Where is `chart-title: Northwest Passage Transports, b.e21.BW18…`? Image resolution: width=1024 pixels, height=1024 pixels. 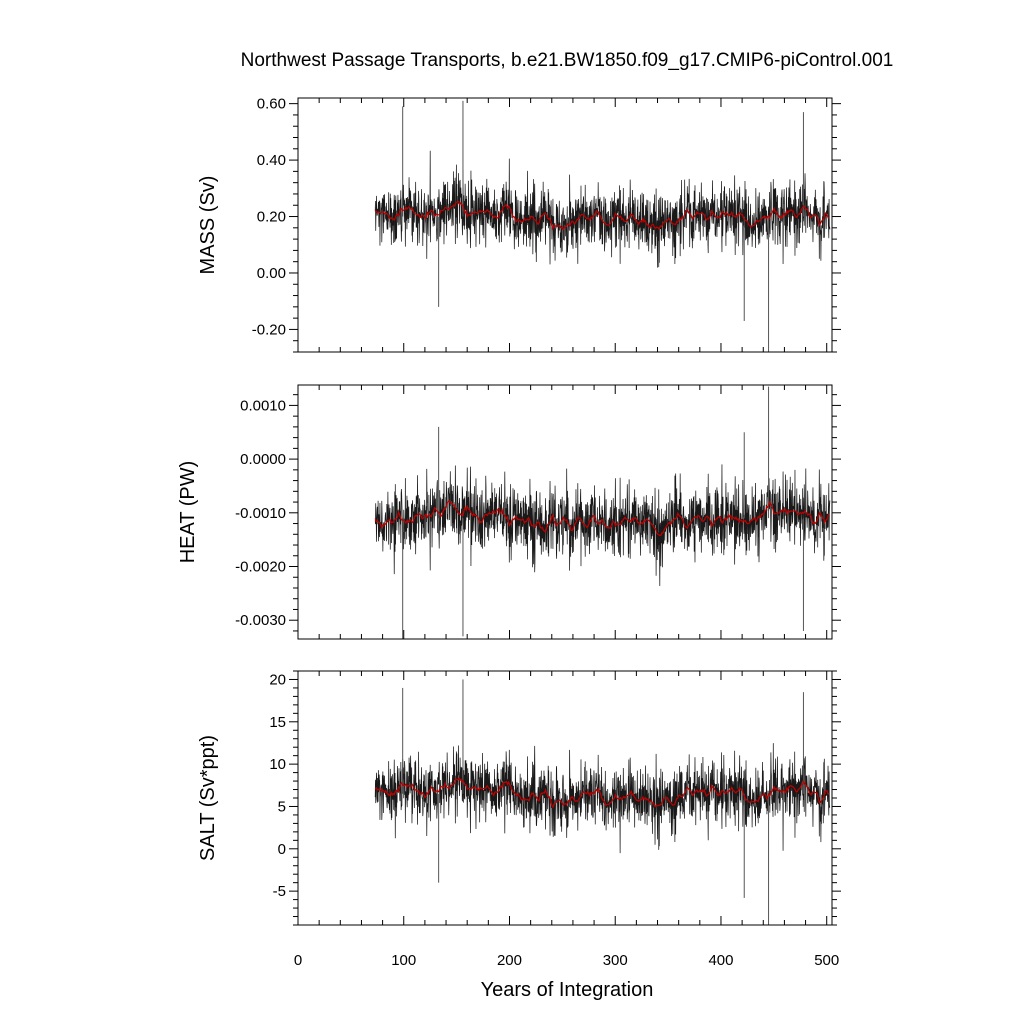
chart-title: Northwest Passage Transports, b.e21.BW18… is located at coordinates (567, 60).